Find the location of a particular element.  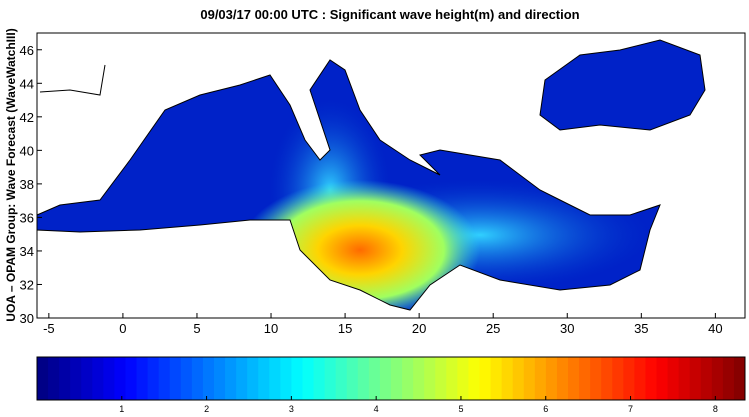

y-tick-label: 38 is located at coordinates (27, 184).